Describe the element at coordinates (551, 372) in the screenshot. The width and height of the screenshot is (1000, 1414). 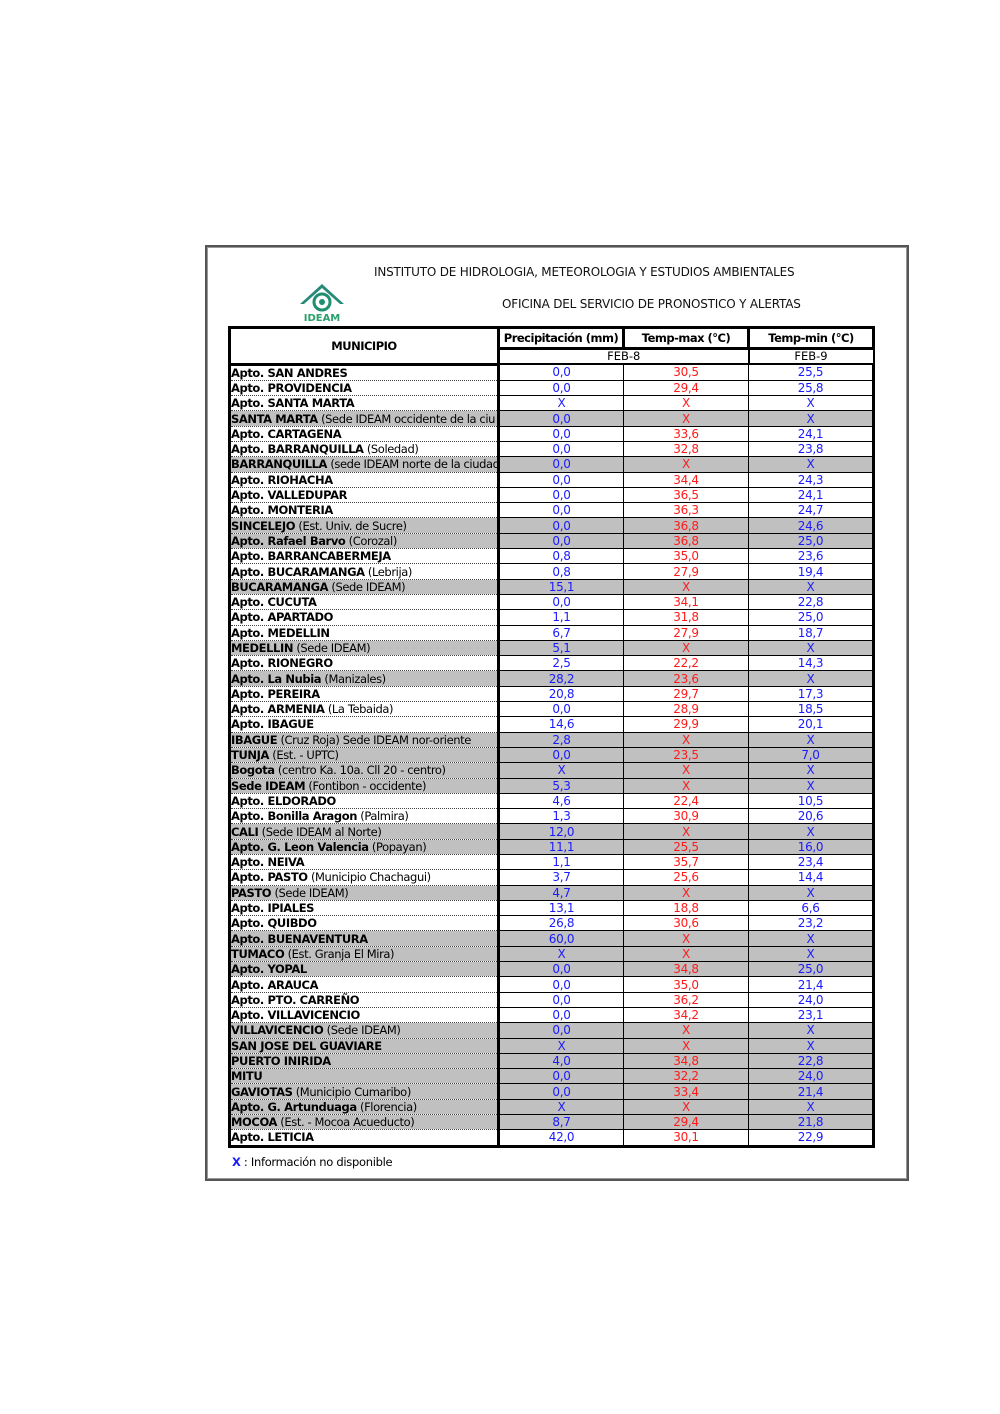
I see `table-row: Apto. SAN ANDRES 0,0 30,5 25,5` at that location.